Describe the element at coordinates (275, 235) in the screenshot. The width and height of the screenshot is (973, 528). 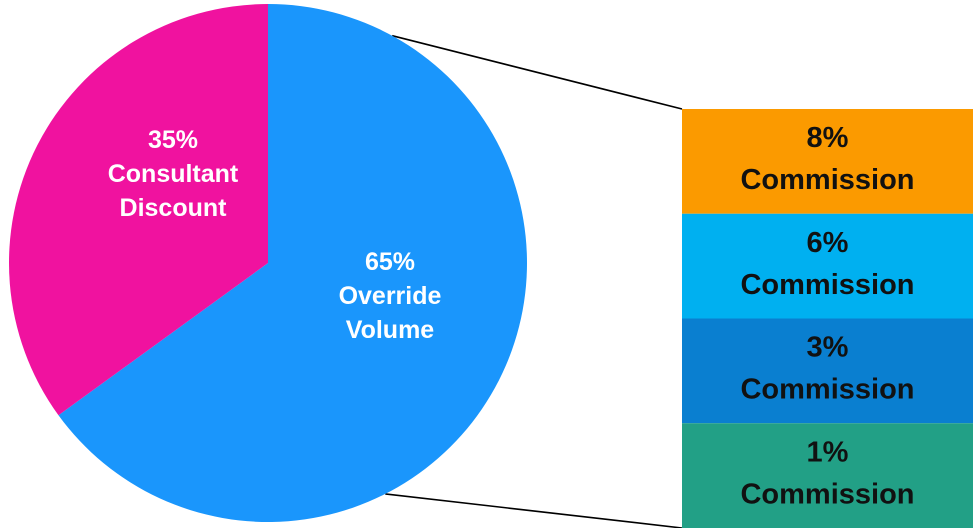
I see `pie-labels: 65% Override Volume 35% Consultant Discount` at that location.